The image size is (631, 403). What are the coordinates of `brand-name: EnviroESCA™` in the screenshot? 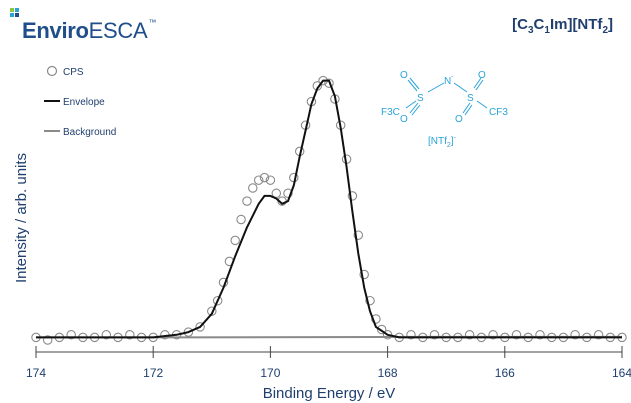 It's located at (89, 30).